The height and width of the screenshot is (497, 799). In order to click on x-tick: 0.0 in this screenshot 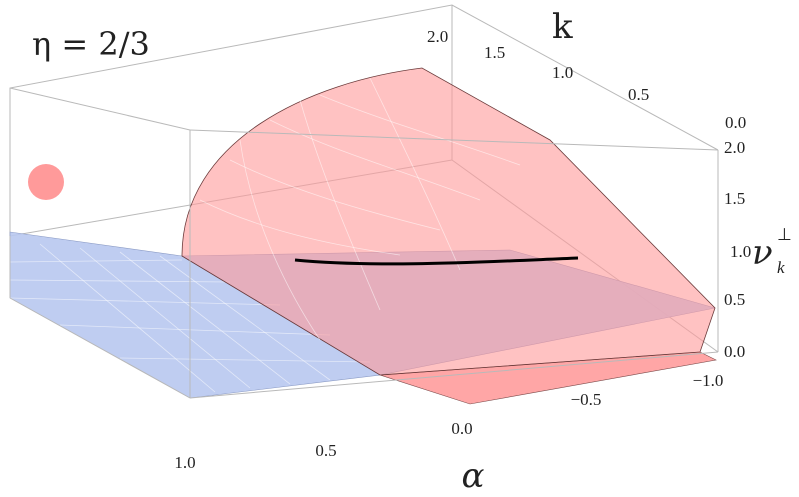, I will do `click(461, 428)`.